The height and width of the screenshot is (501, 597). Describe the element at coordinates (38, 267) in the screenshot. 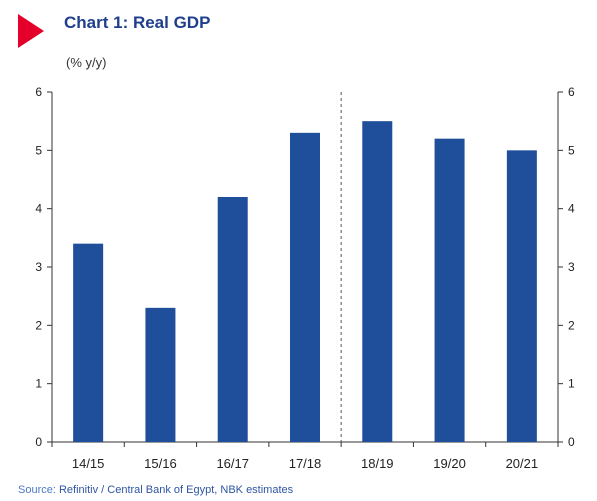

I see `y-tick-label-left: 3` at that location.